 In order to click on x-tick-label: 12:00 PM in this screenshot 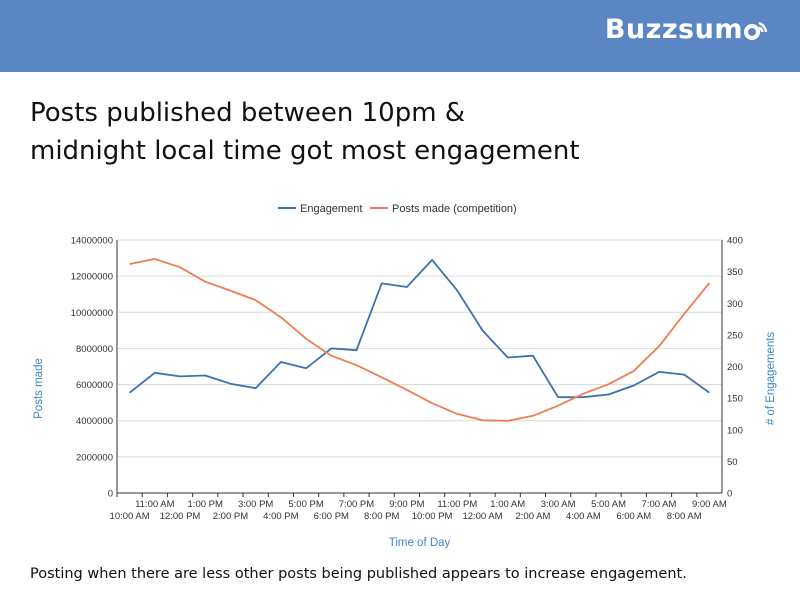, I will do `click(180, 516)`.